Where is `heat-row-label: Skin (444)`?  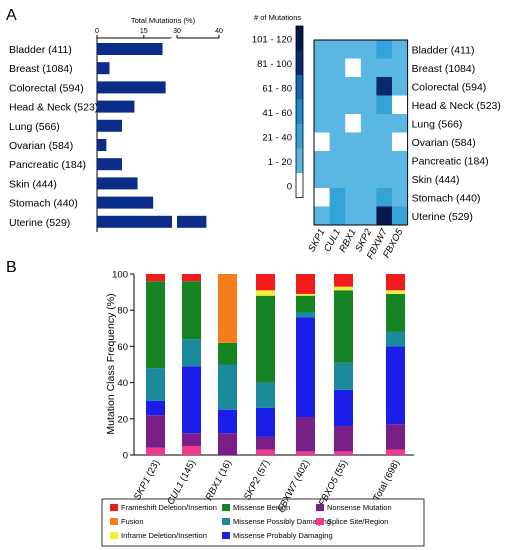
heat-row-label: Skin (444) is located at coordinates (436, 180).